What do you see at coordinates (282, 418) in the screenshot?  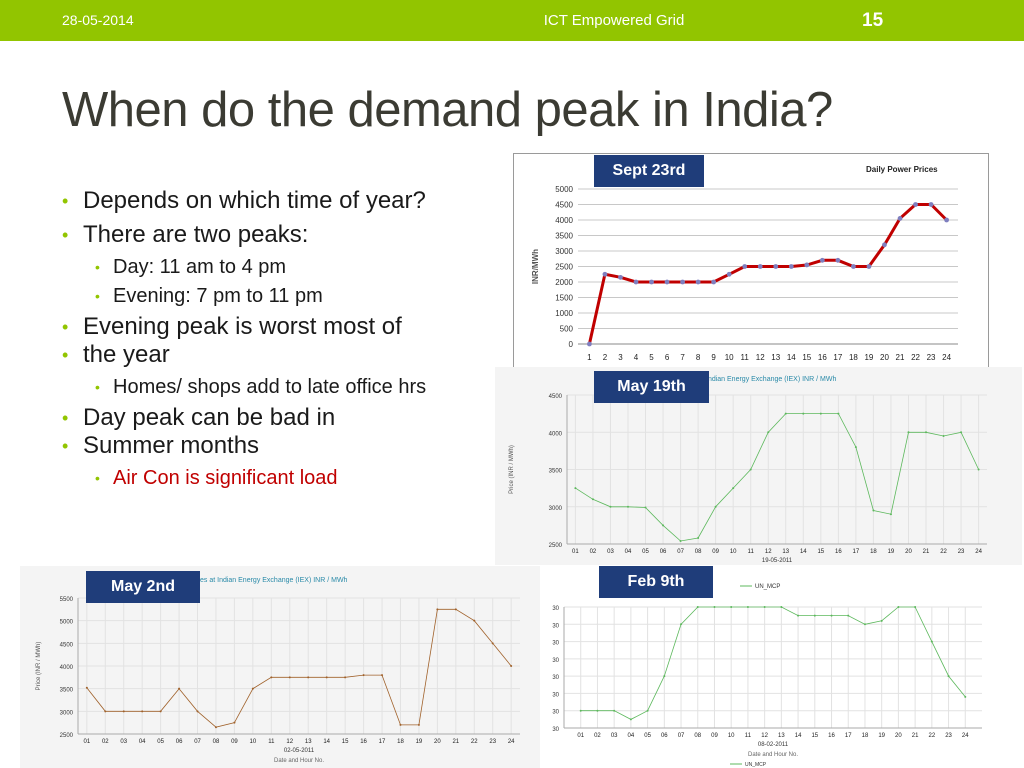 I see `bullet-item: Day peak can be bad in` at bounding box center [282, 418].